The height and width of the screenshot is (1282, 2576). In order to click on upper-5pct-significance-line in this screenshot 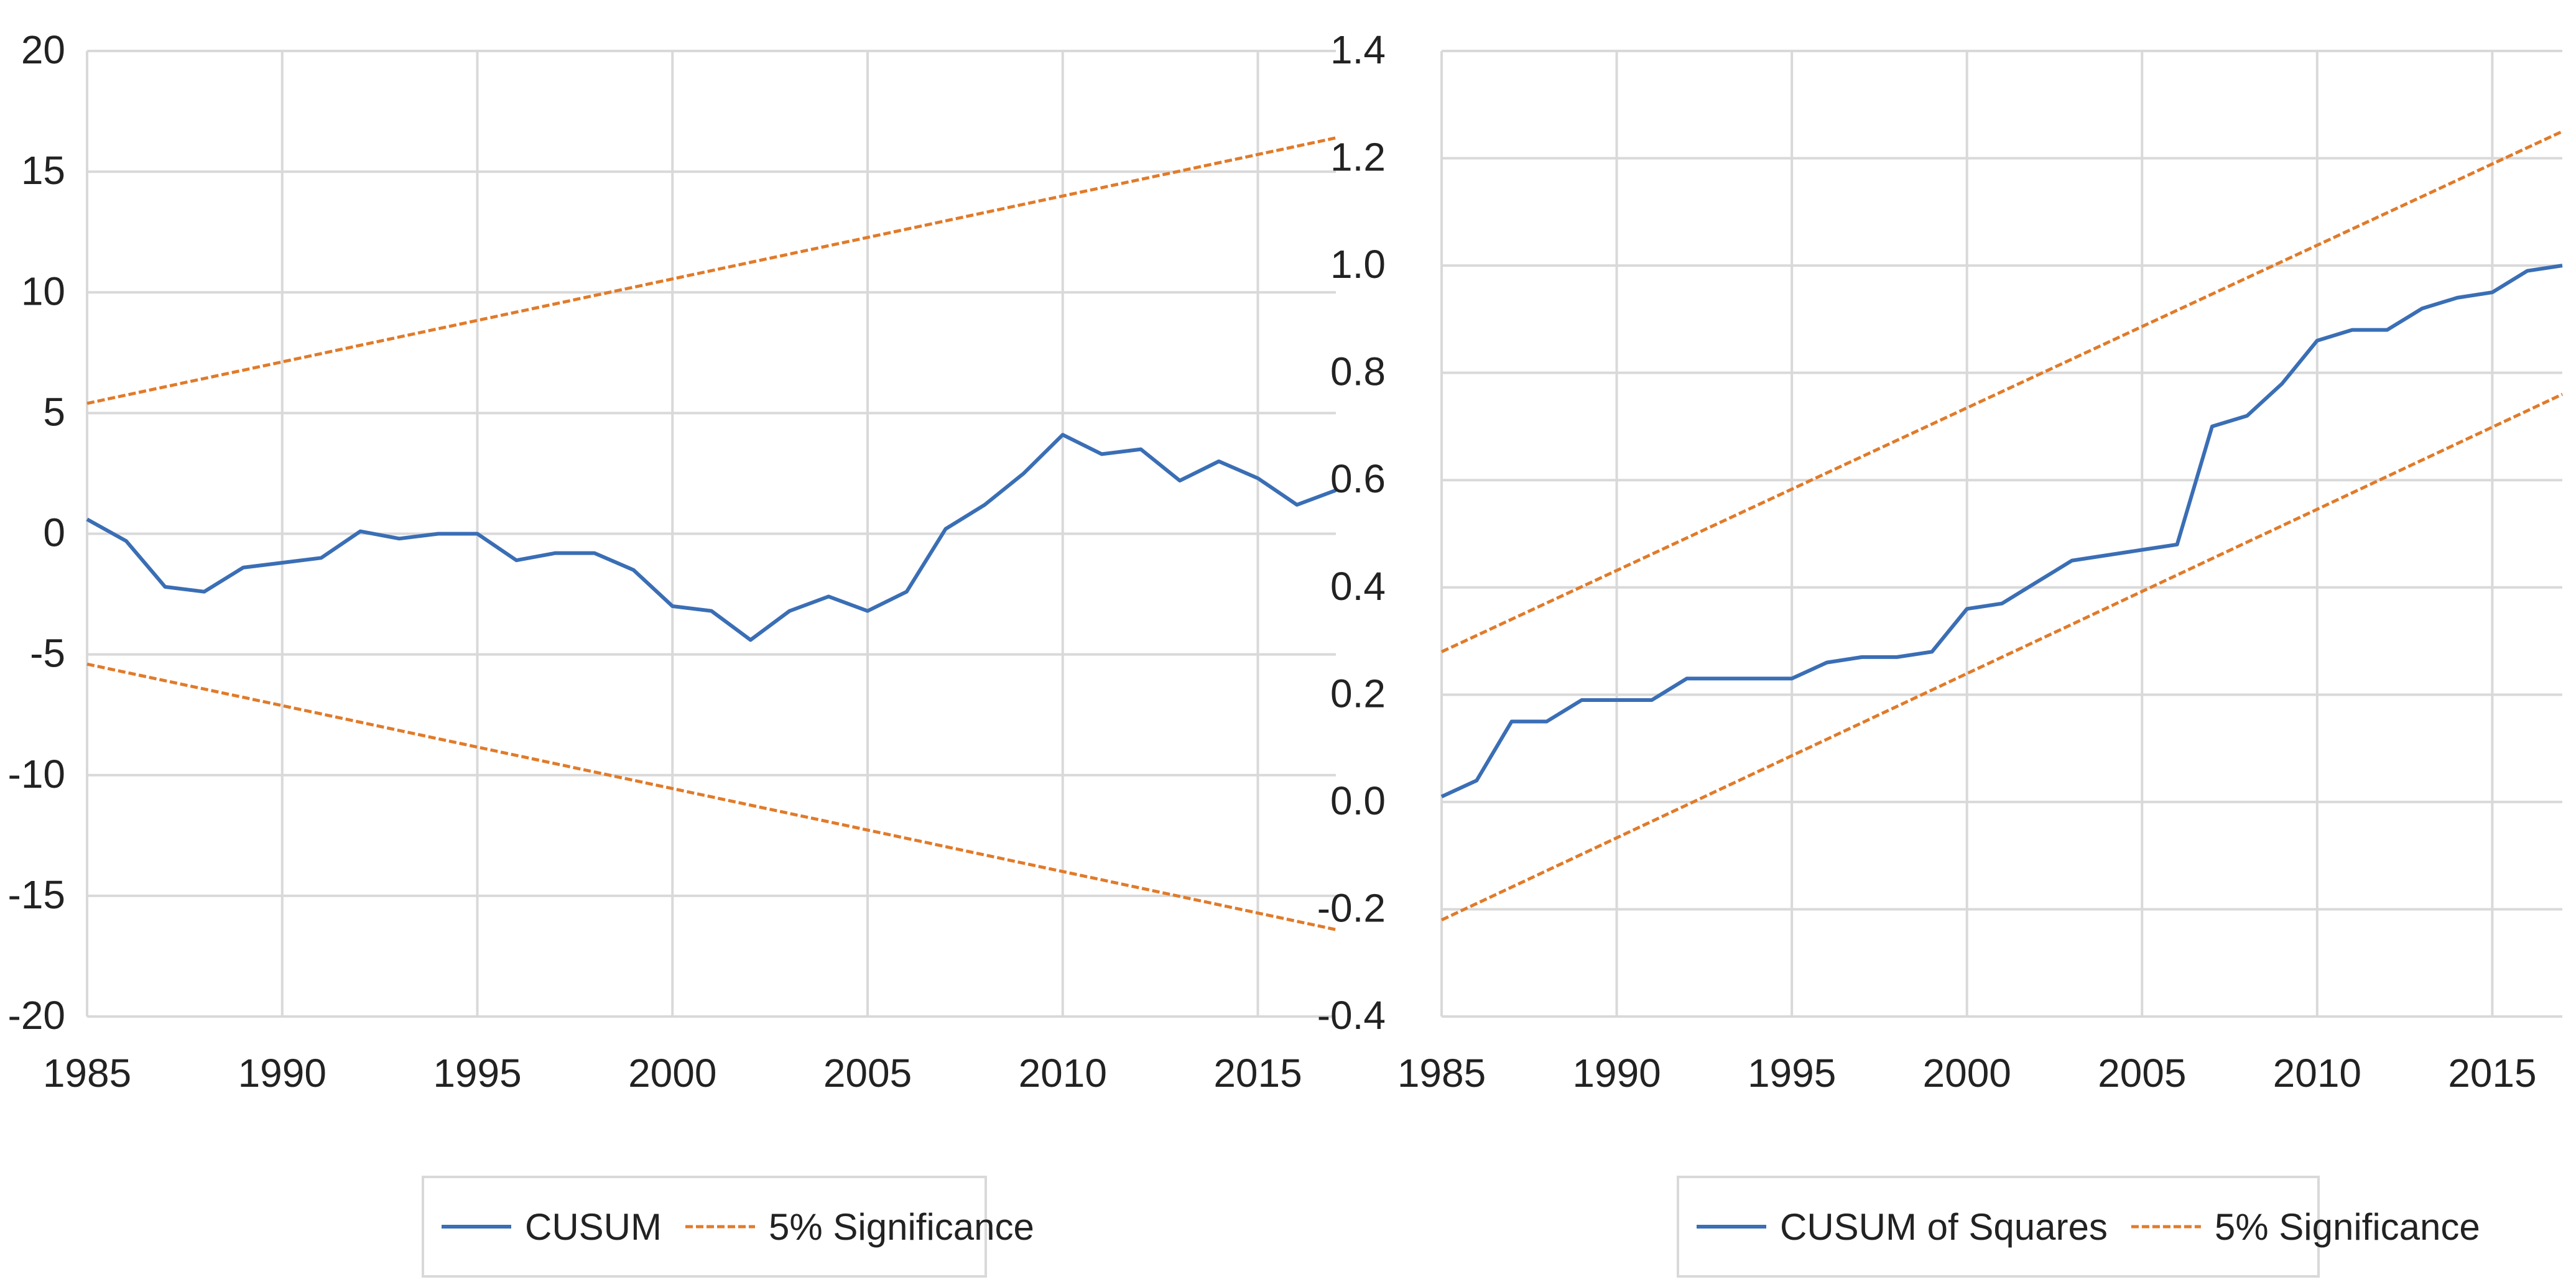, I will do `click(712, 270)`.